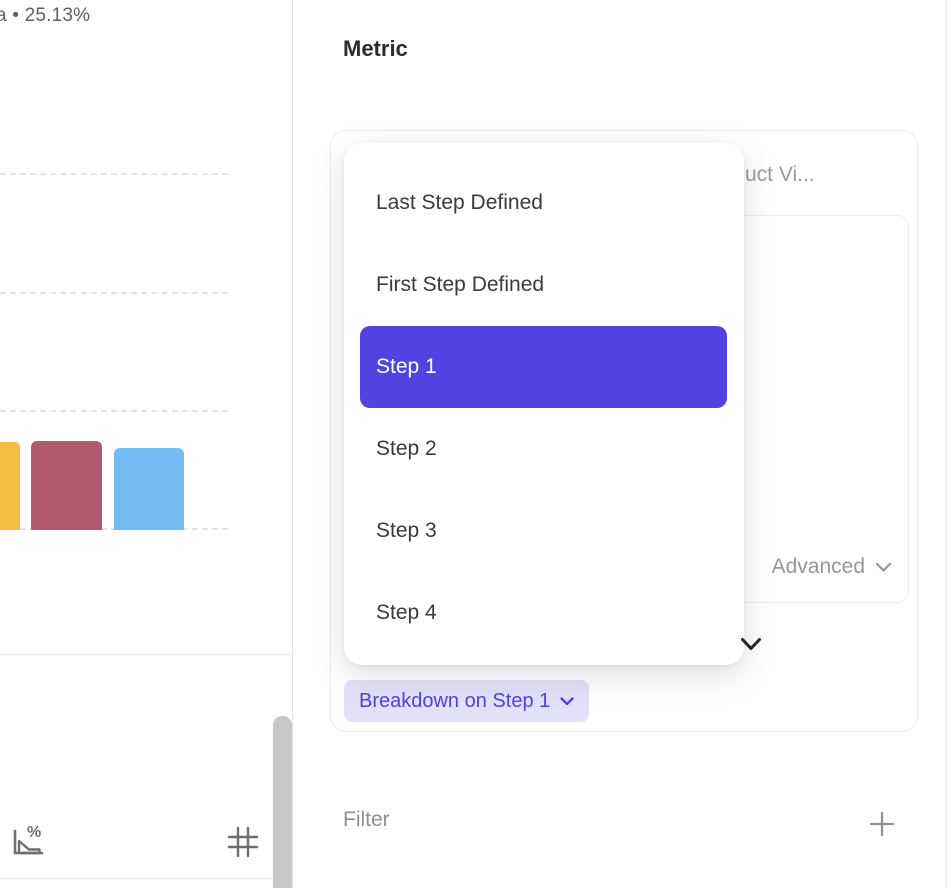 The width and height of the screenshot is (952, 888). Describe the element at coordinates (460, 284) in the screenshot. I see `dropdown-option-first-step-defined: First Step Defined` at that location.